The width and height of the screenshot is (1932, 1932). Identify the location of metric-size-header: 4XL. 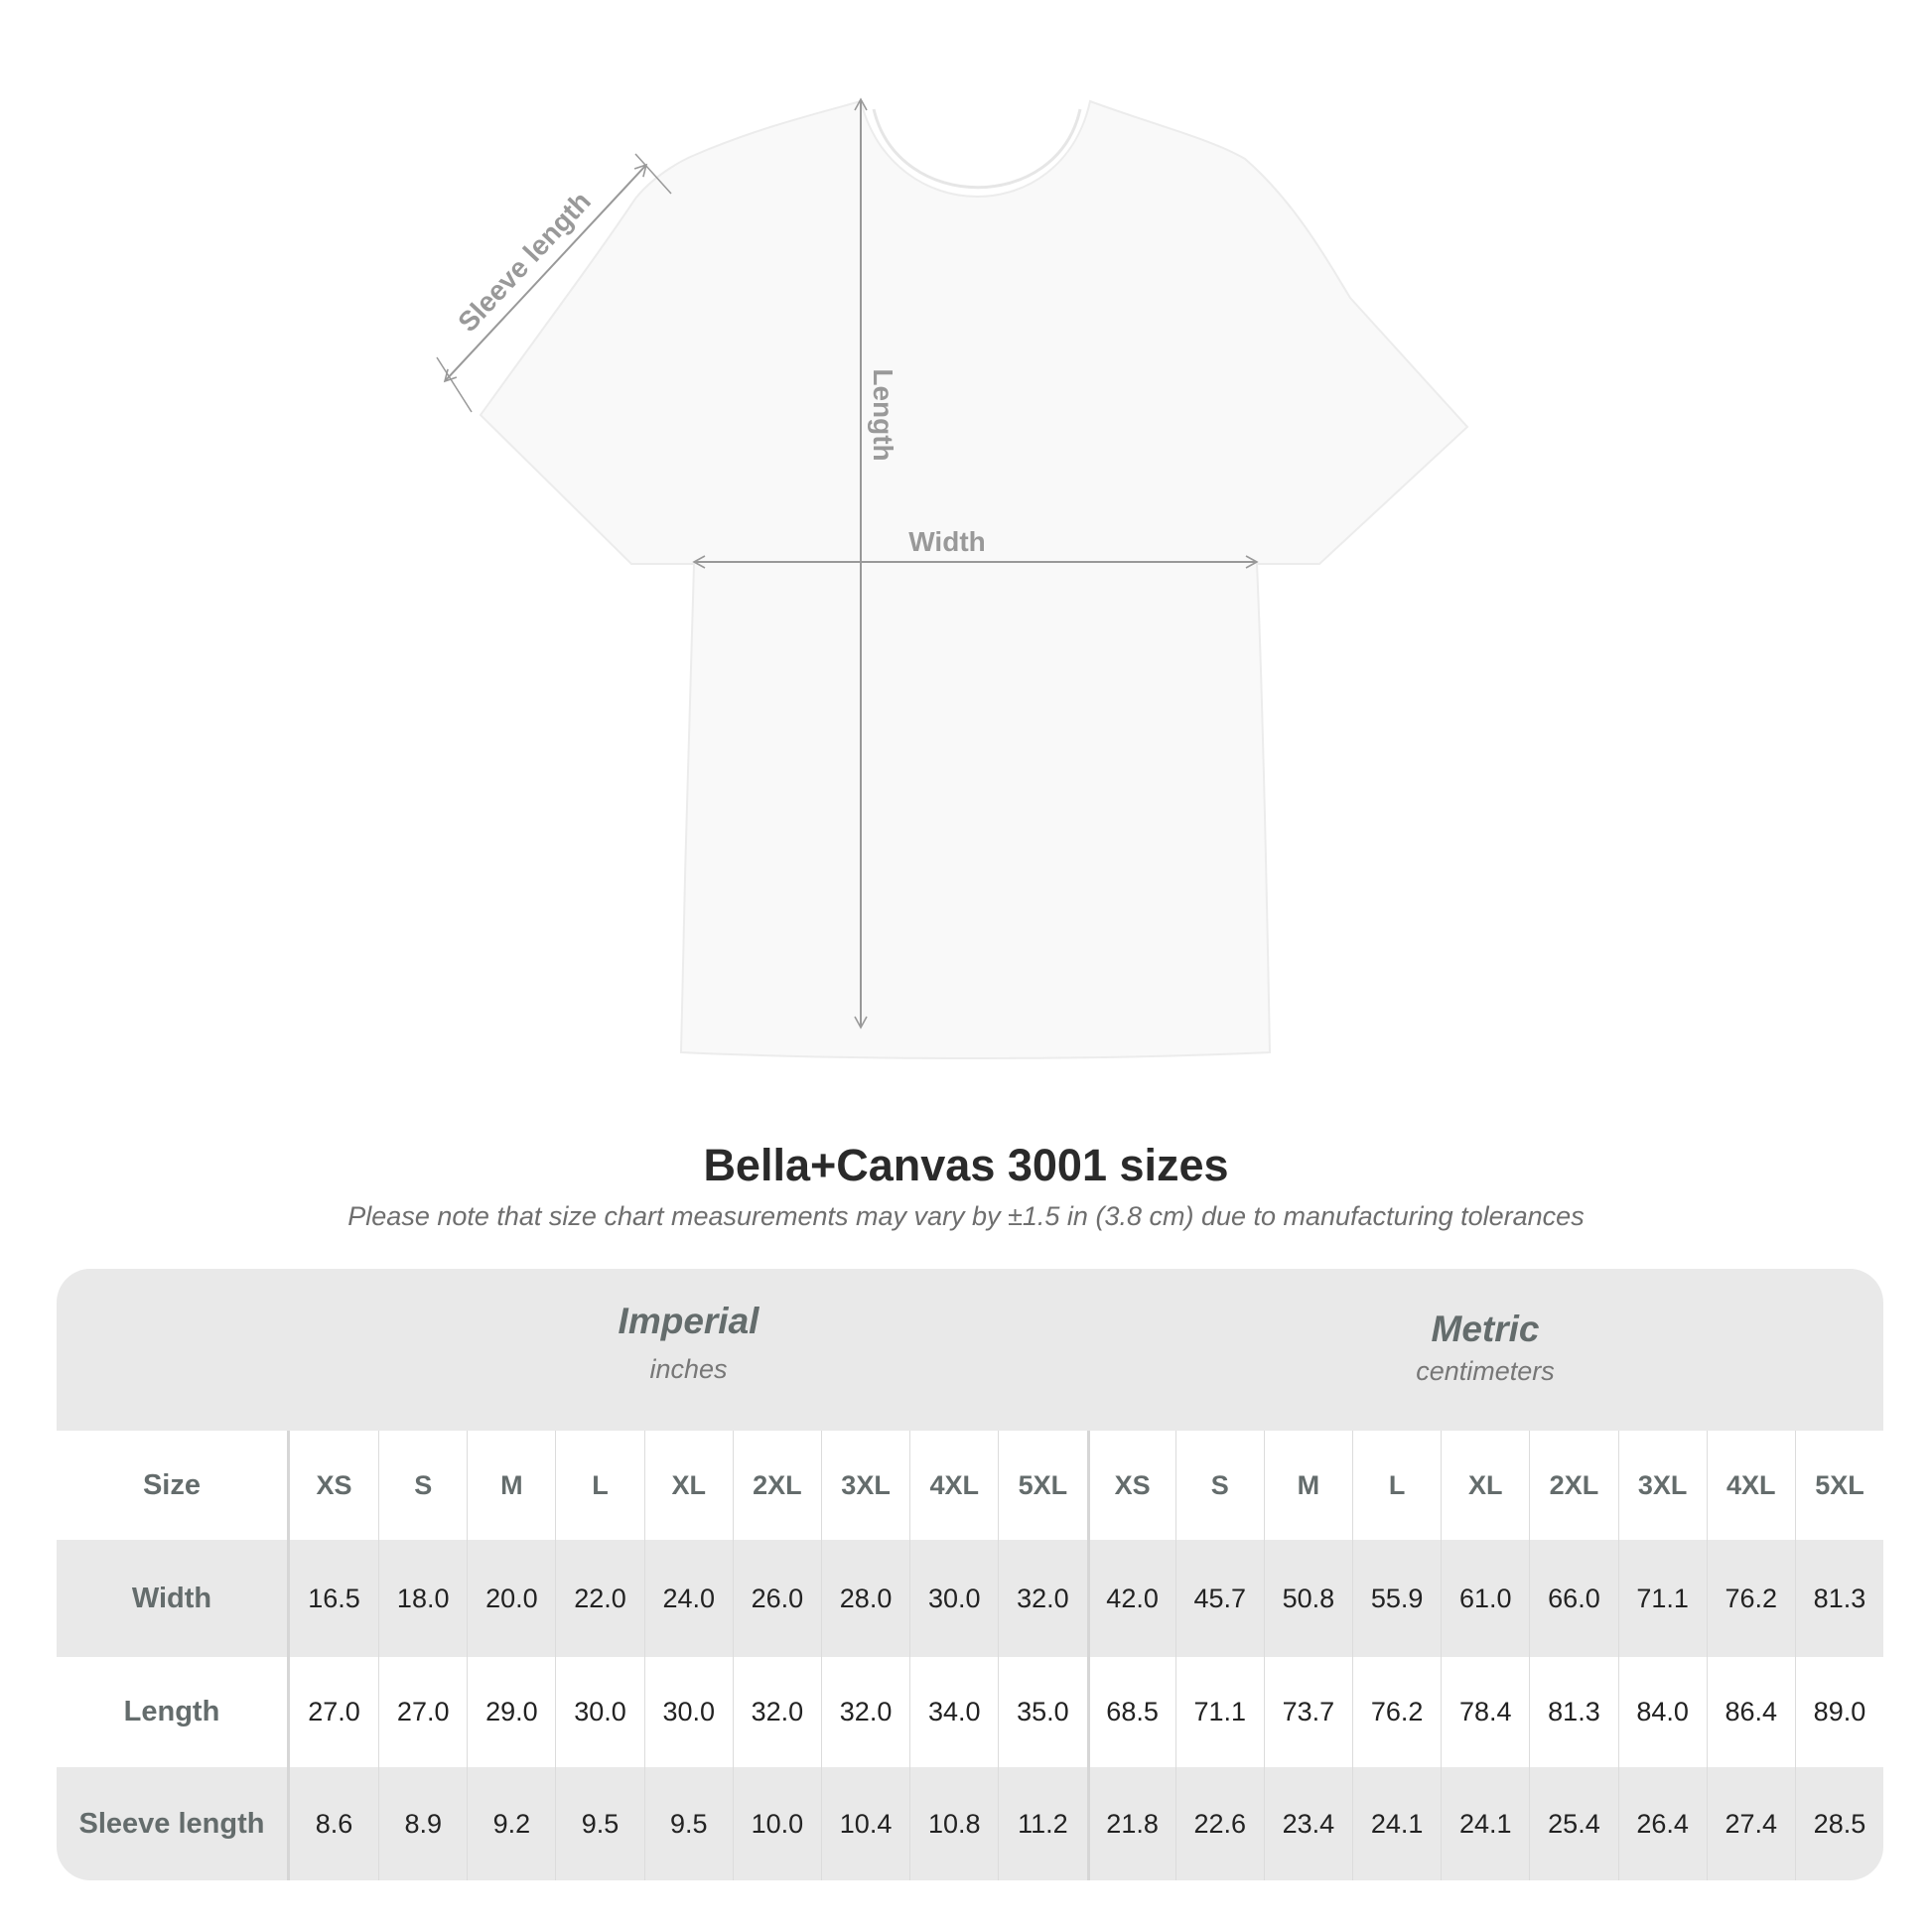
(1751, 1486).